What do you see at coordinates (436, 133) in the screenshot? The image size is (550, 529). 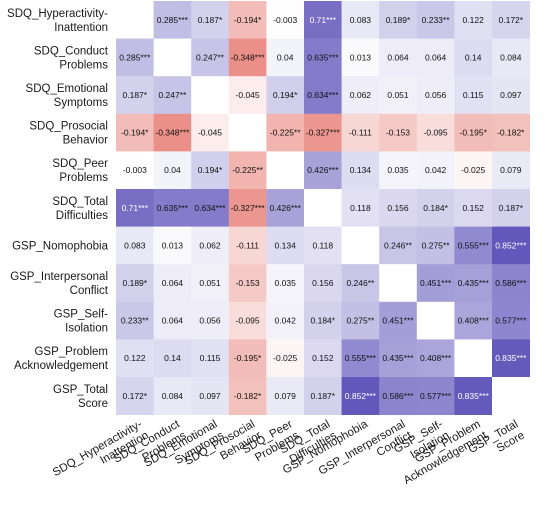 I see `cell-value-label: -0.095` at bounding box center [436, 133].